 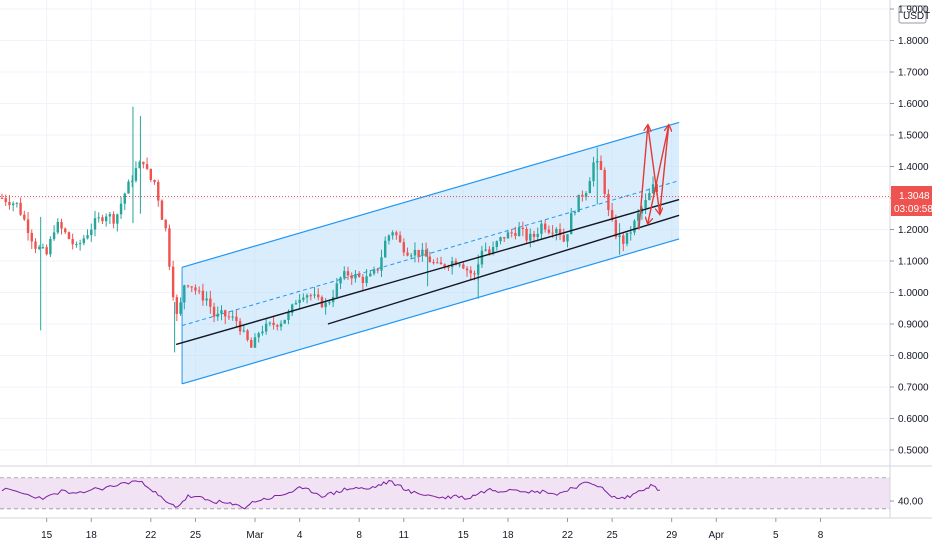 What do you see at coordinates (430, 194) in the screenshot?
I see `channel-upper-line` at bounding box center [430, 194].